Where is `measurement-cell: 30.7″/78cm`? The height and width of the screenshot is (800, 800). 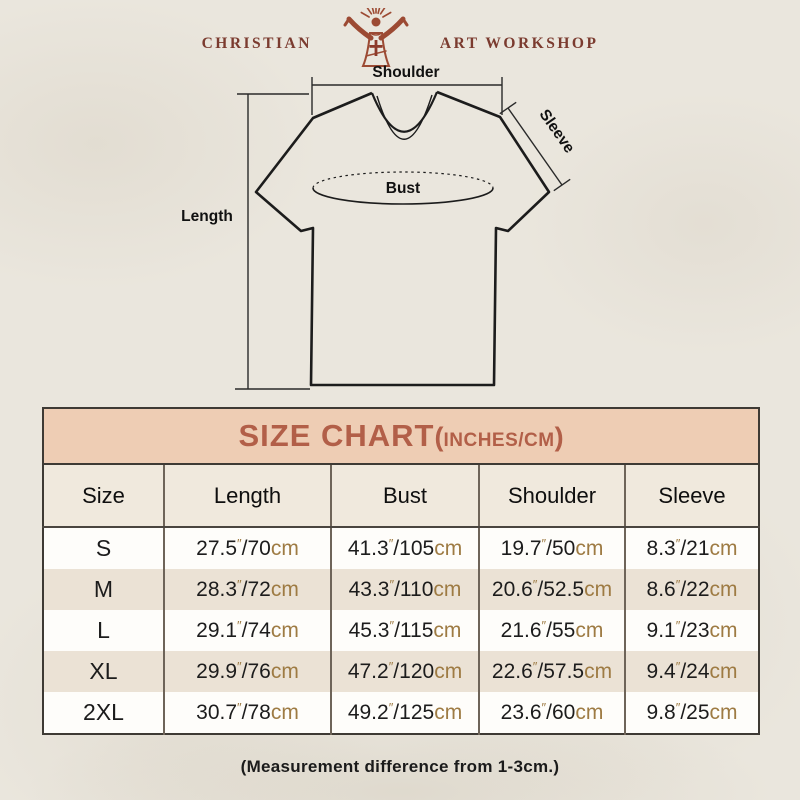
measurement-cell: 30.7″/78cm is located at coordinates (247, 713).